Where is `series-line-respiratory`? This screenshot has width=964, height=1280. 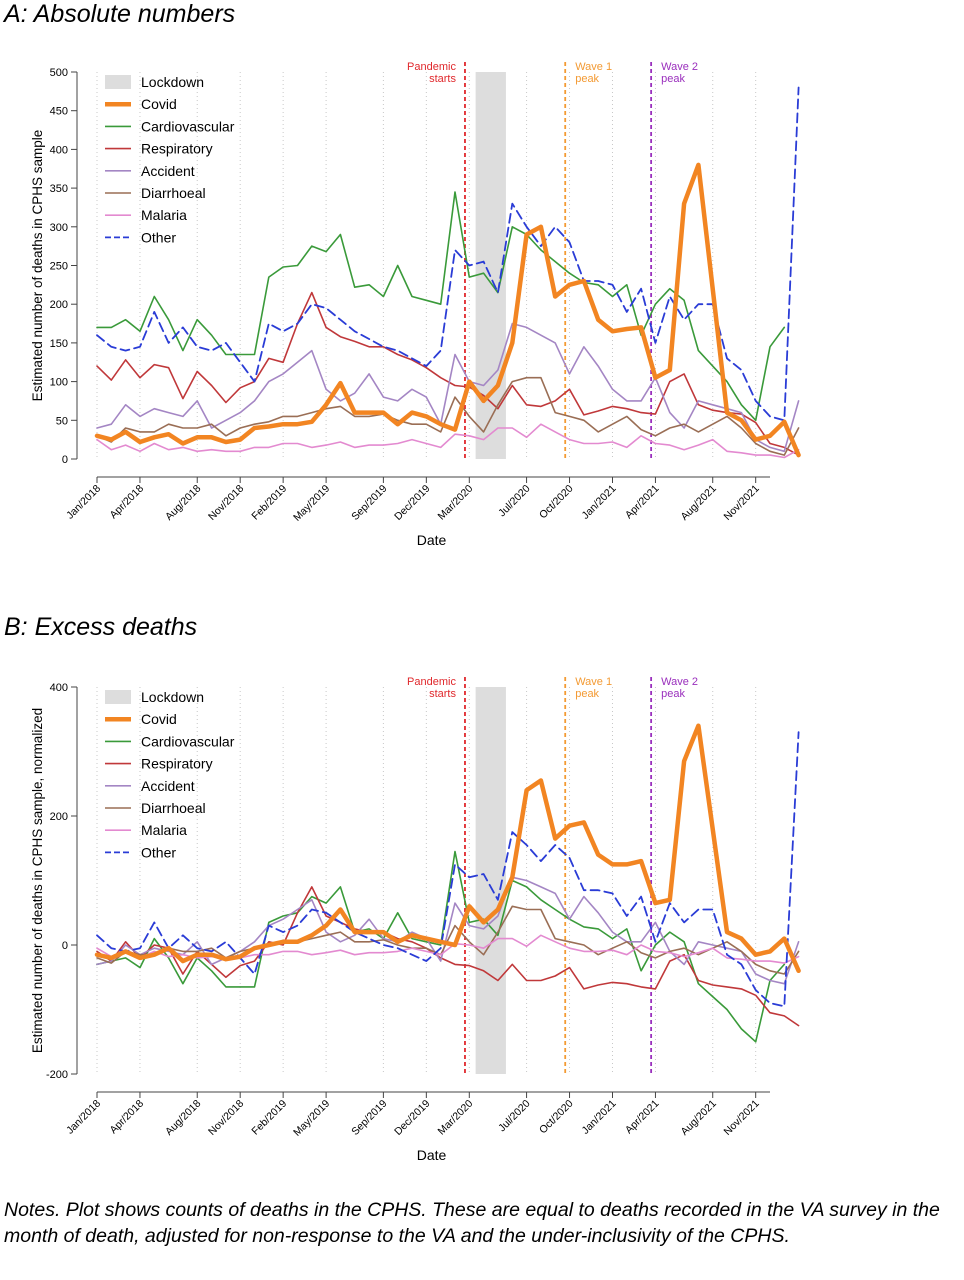
series-line-respiratory is located at coordinates (448, 373).